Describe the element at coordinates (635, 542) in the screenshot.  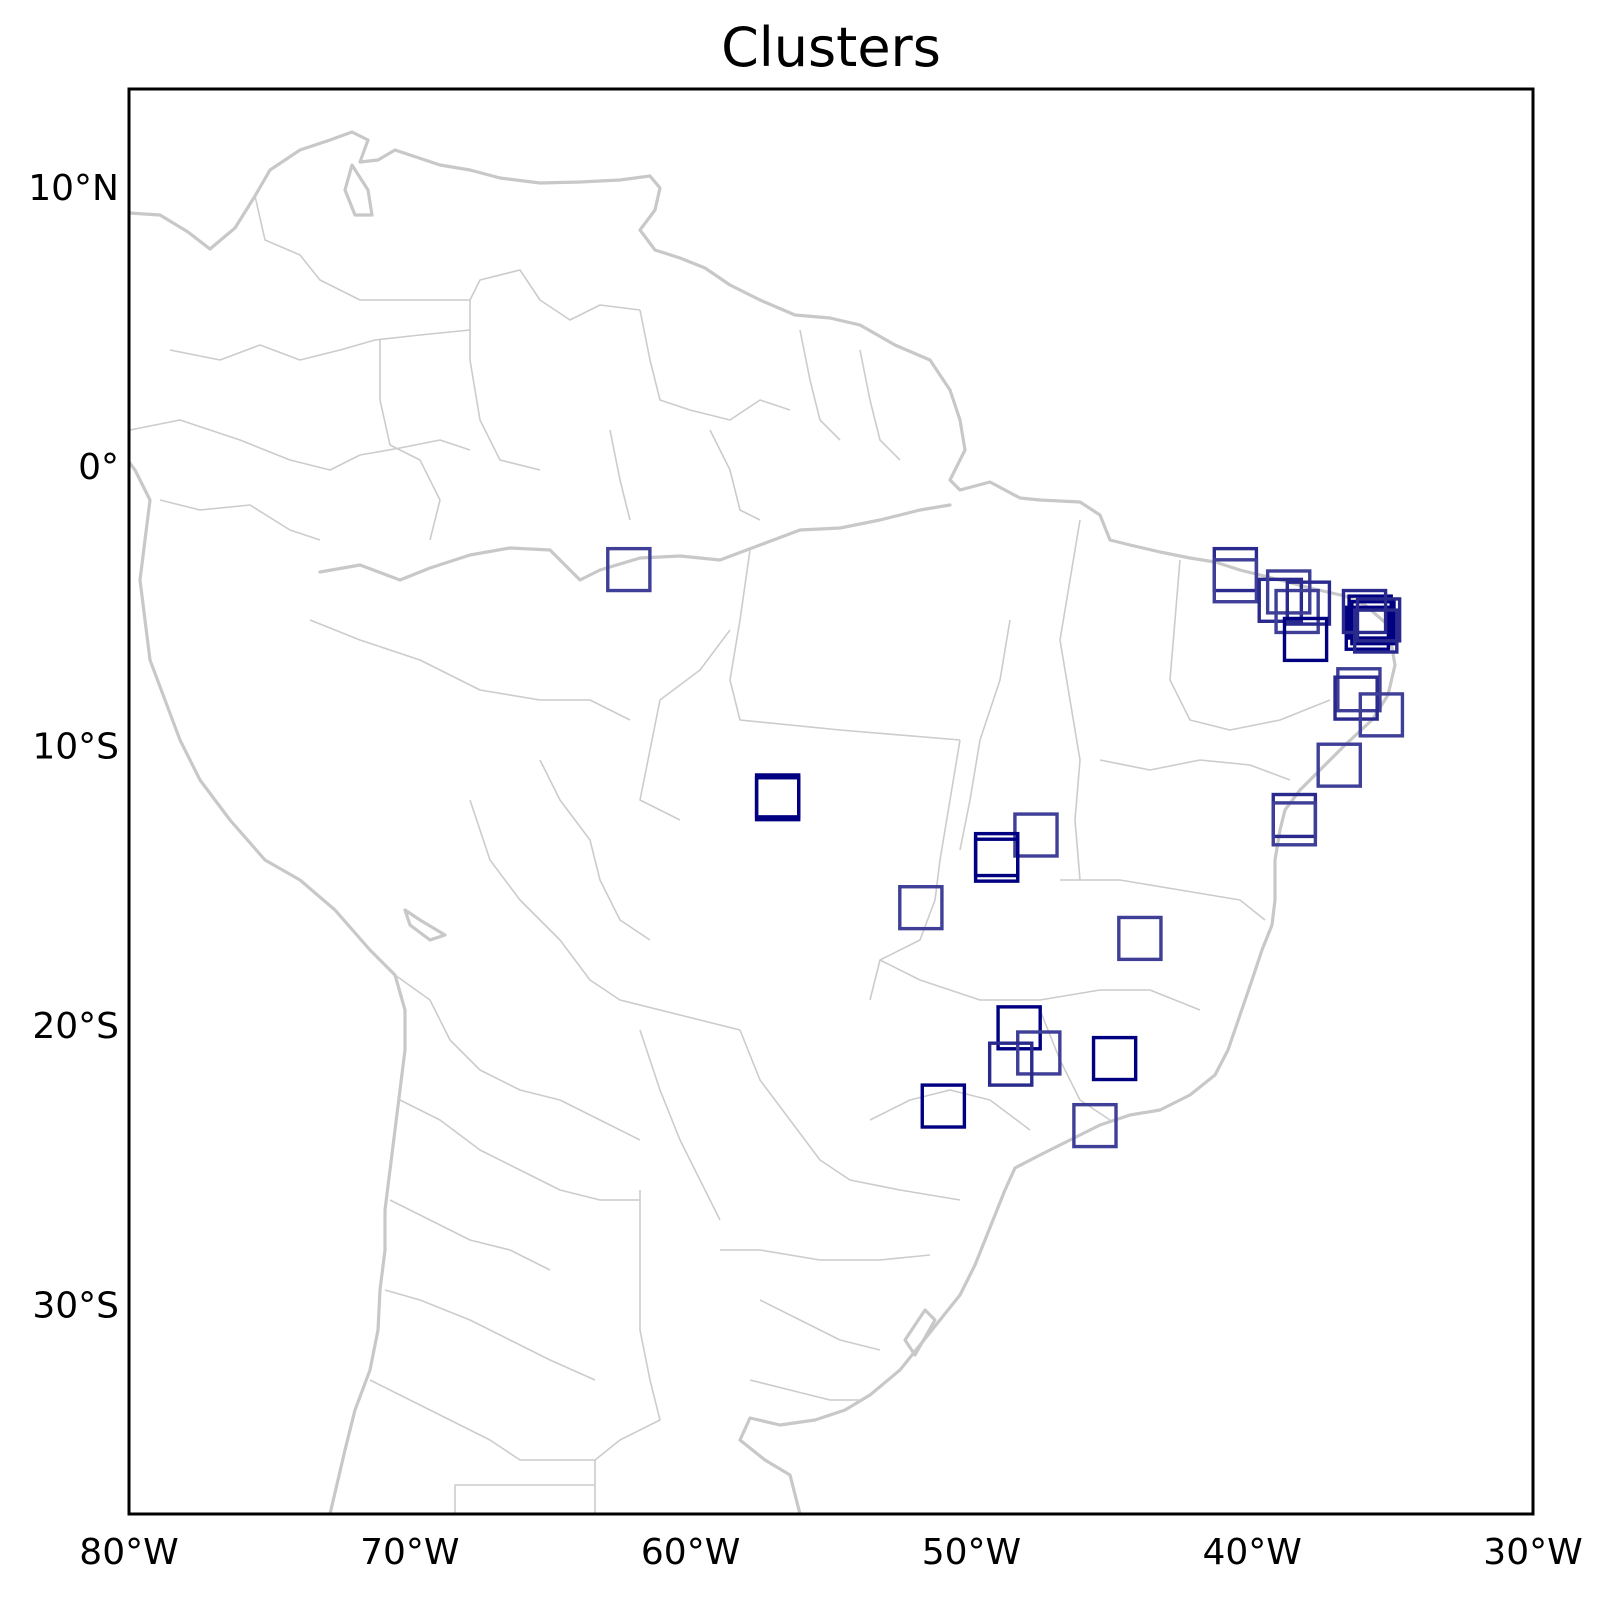
I see `amazon-river` at that location.